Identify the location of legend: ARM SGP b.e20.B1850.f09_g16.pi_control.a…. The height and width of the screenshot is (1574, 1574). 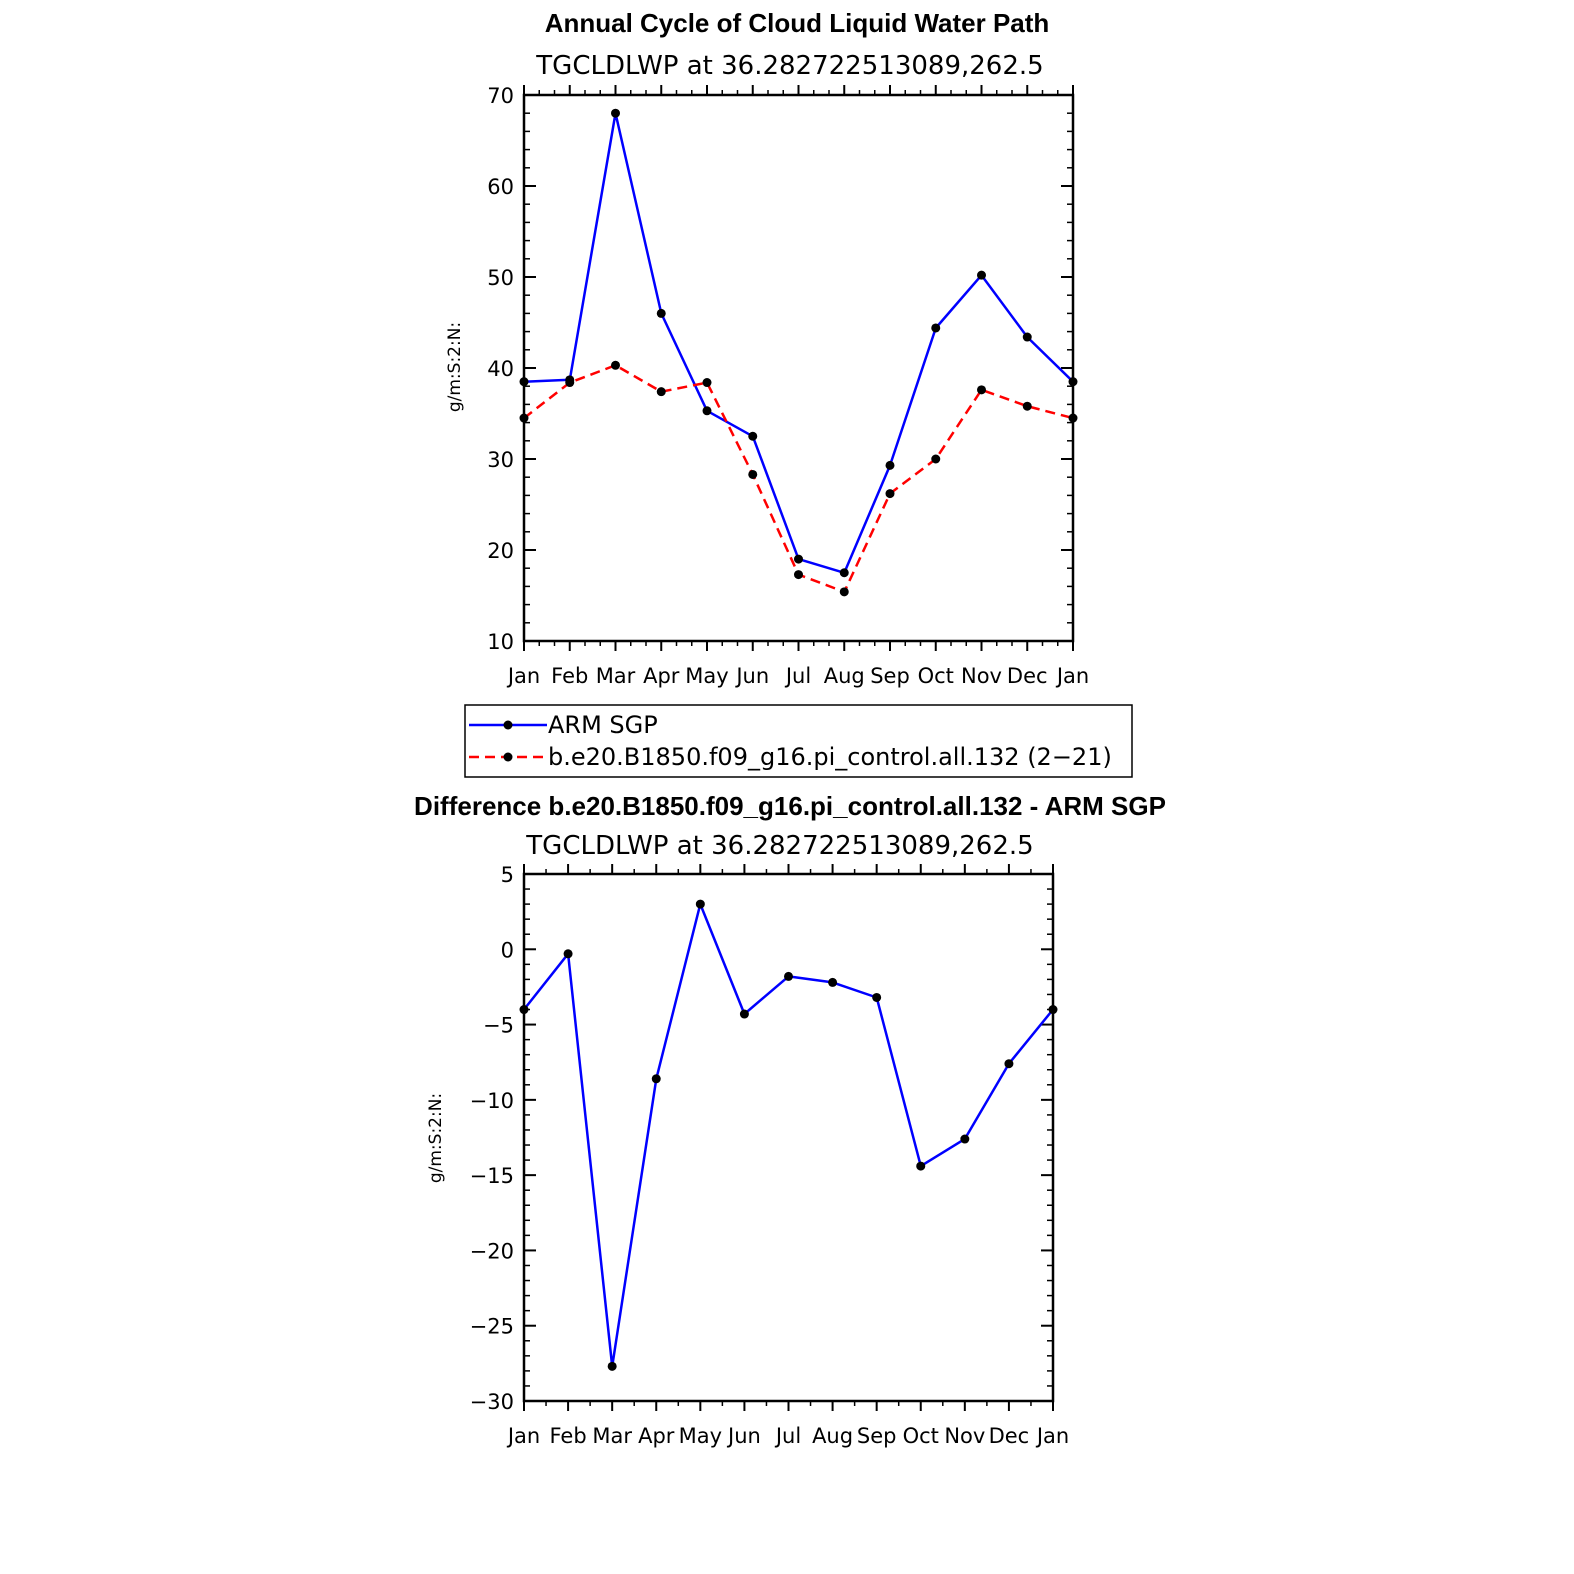
(798, 741).